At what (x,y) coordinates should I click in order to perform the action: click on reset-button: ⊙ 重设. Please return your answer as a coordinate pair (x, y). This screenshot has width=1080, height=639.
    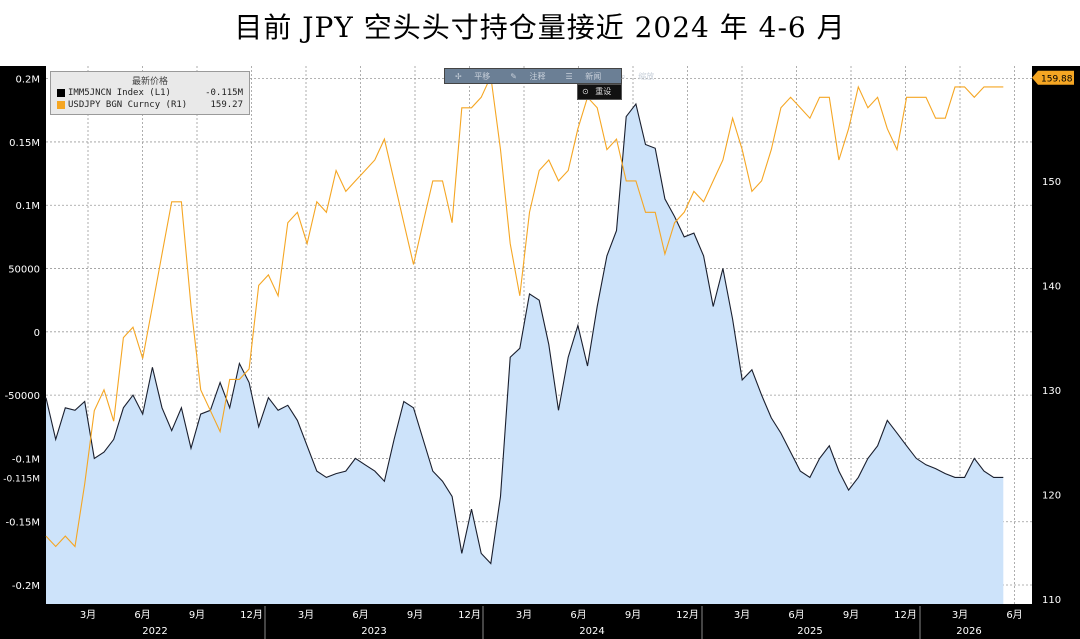
    Looking at the image, I should click on (599, 92).